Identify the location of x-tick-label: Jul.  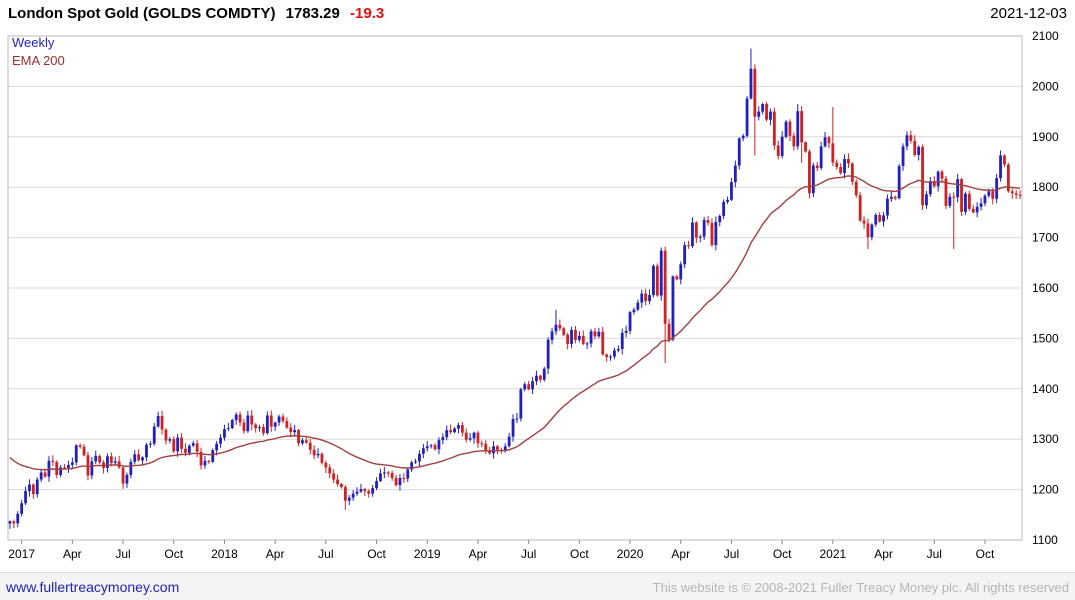
(122, 554).